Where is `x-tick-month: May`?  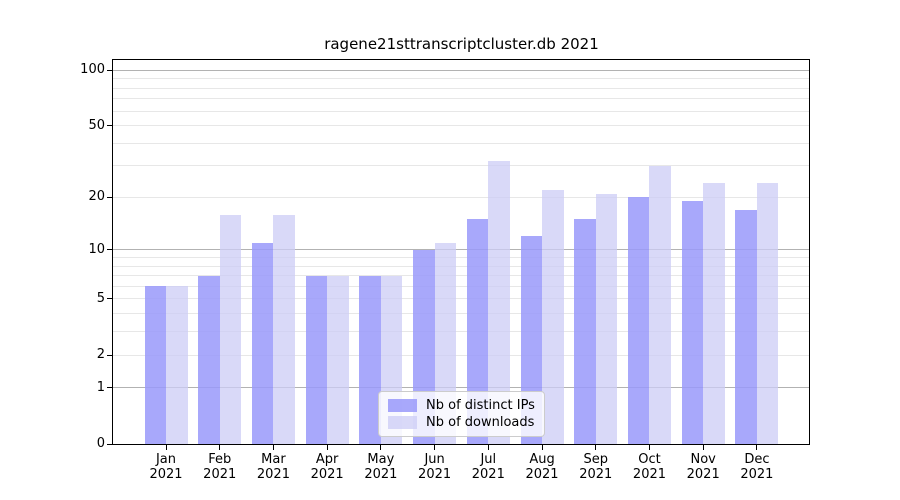
x-tick-month: May is located at coordinates (381, 459).